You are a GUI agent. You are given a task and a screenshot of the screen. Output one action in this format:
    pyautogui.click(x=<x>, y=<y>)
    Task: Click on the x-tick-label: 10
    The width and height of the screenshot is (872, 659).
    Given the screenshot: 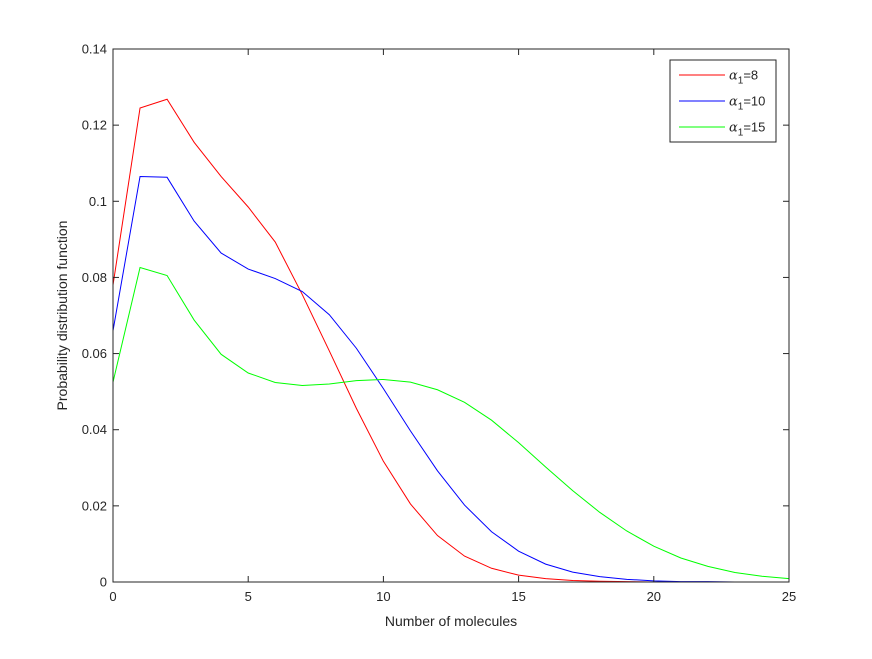 What is the action you would take?
    pyautogui.click(x=383, y=596)
    